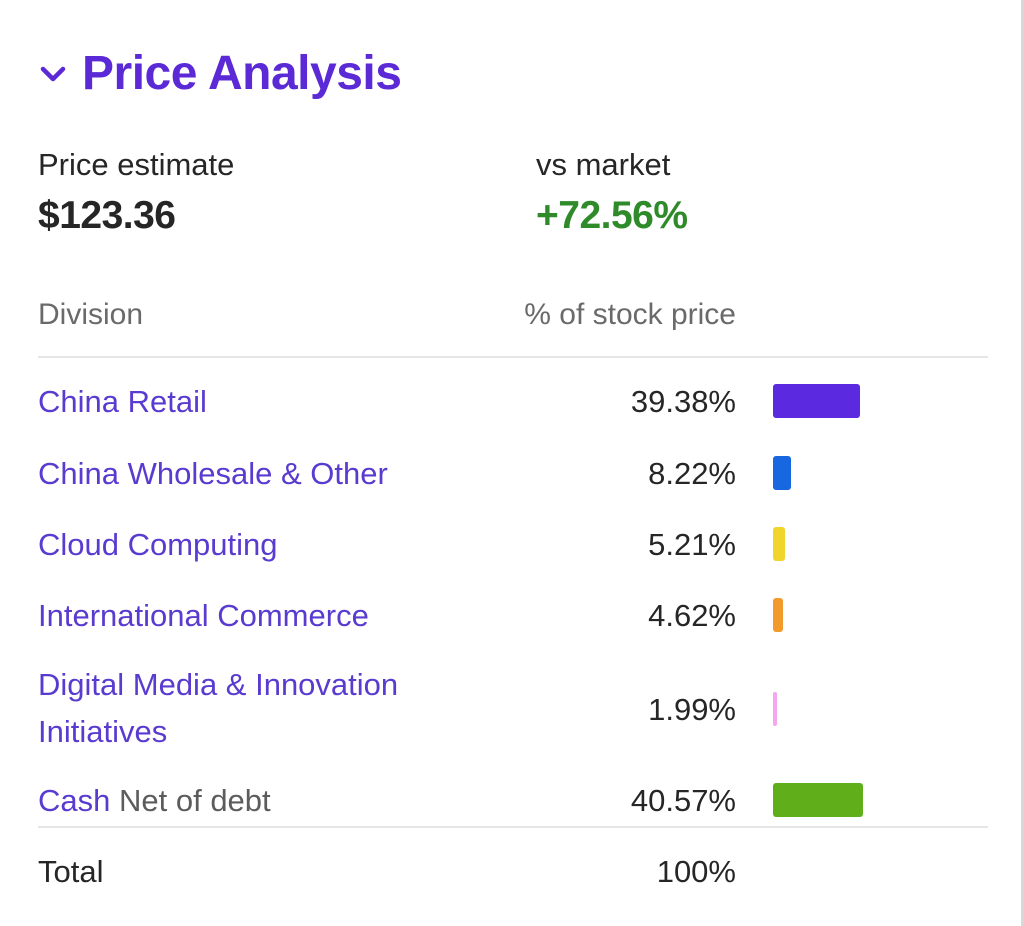  Describe the element at coordinates (513, 827) in the screenshot. I see `total-divider` at that location.